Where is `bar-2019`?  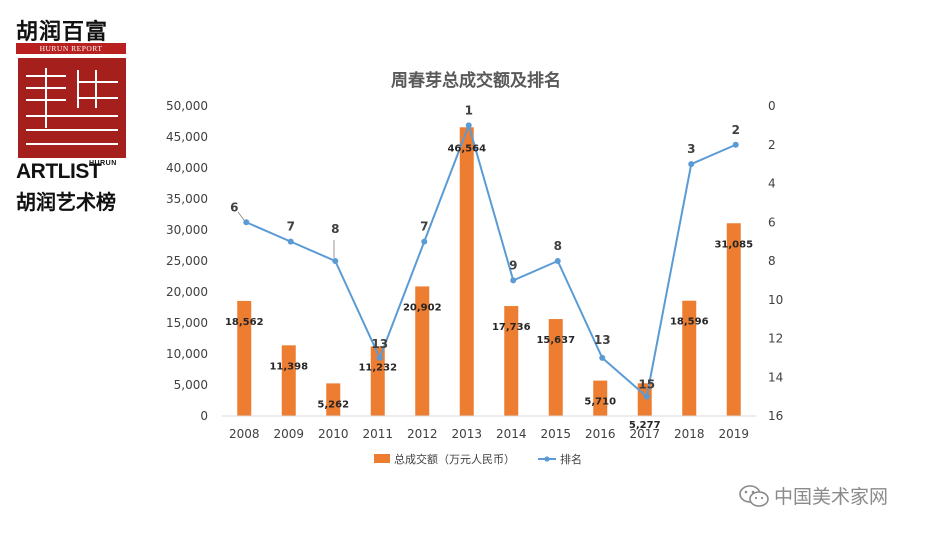 bar-2019 is located at coordinates (733, 319).